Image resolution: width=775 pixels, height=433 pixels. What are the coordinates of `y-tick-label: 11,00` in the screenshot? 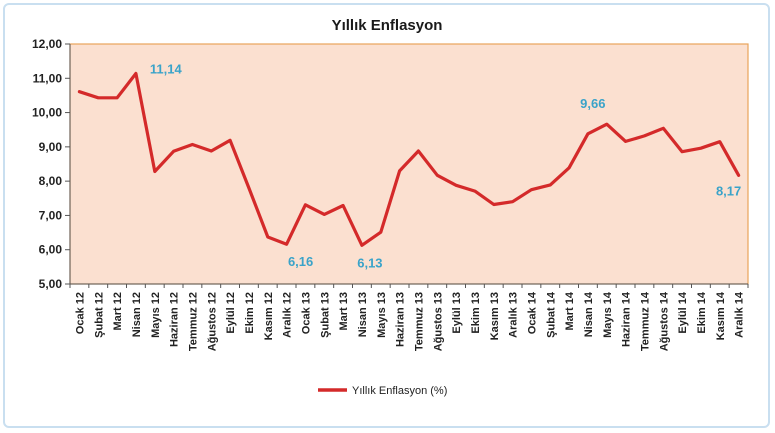 It's located at (48, 78).